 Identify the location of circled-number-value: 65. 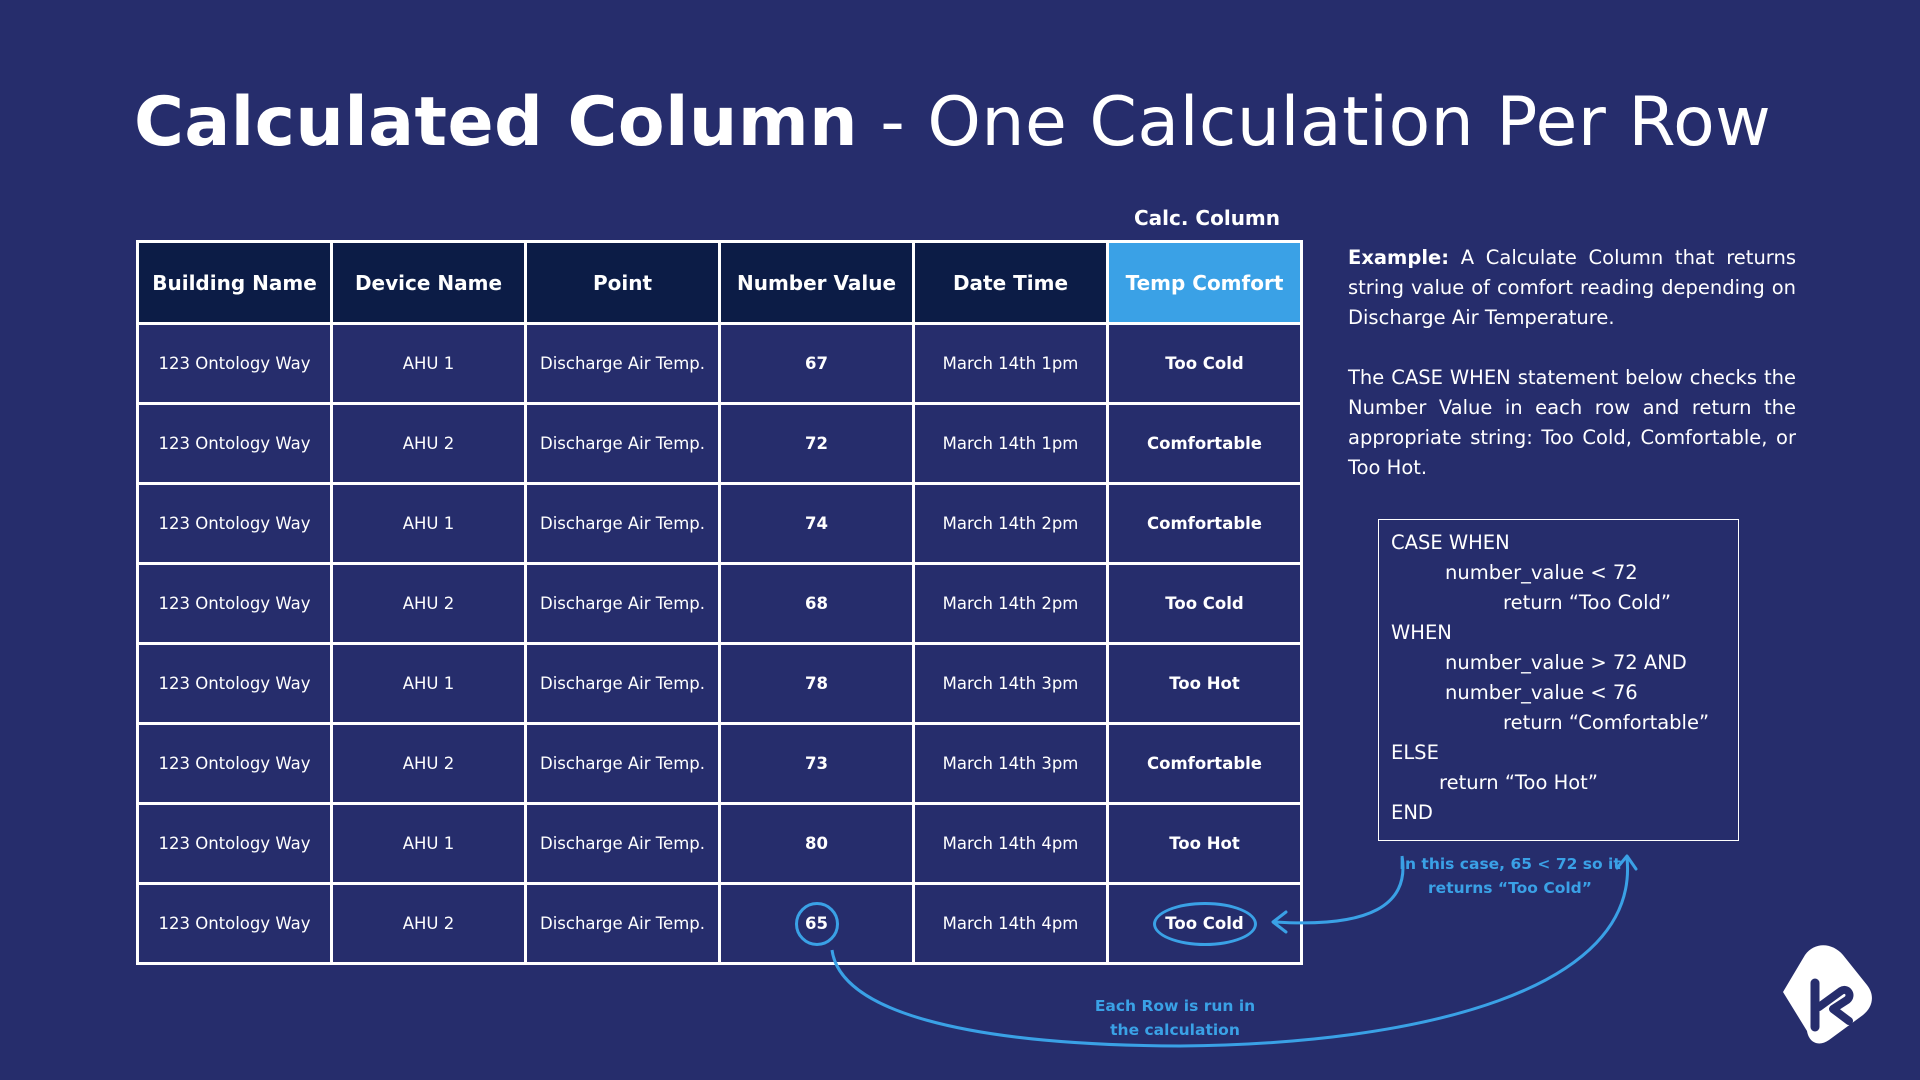
(816, 923).